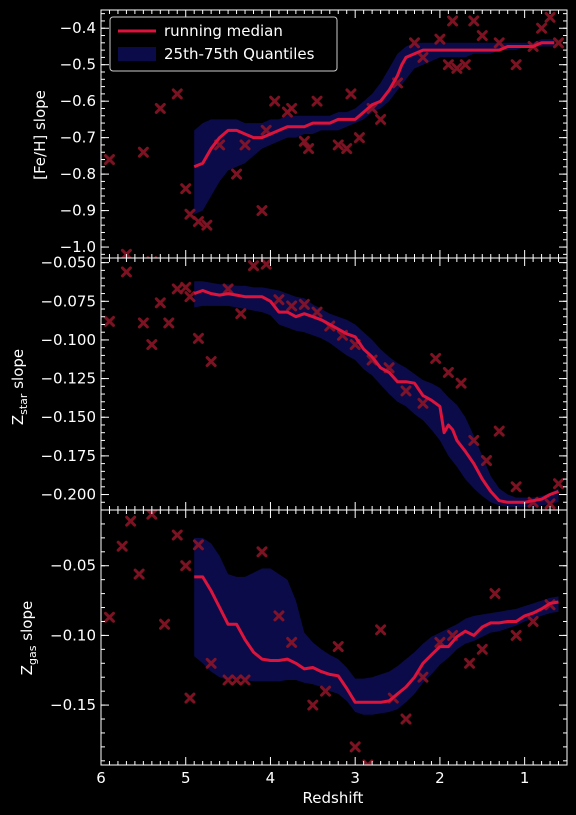  Describe the element at coordinates (73, 705) in the screenshot. I see `y-tick-label-zgas: −0.15` at that location.